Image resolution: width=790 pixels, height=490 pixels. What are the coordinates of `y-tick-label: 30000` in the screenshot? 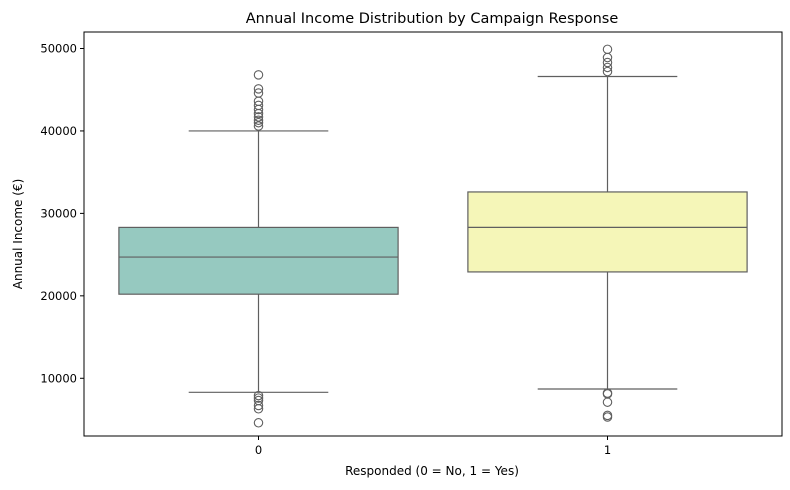 It's located at (58, 213).